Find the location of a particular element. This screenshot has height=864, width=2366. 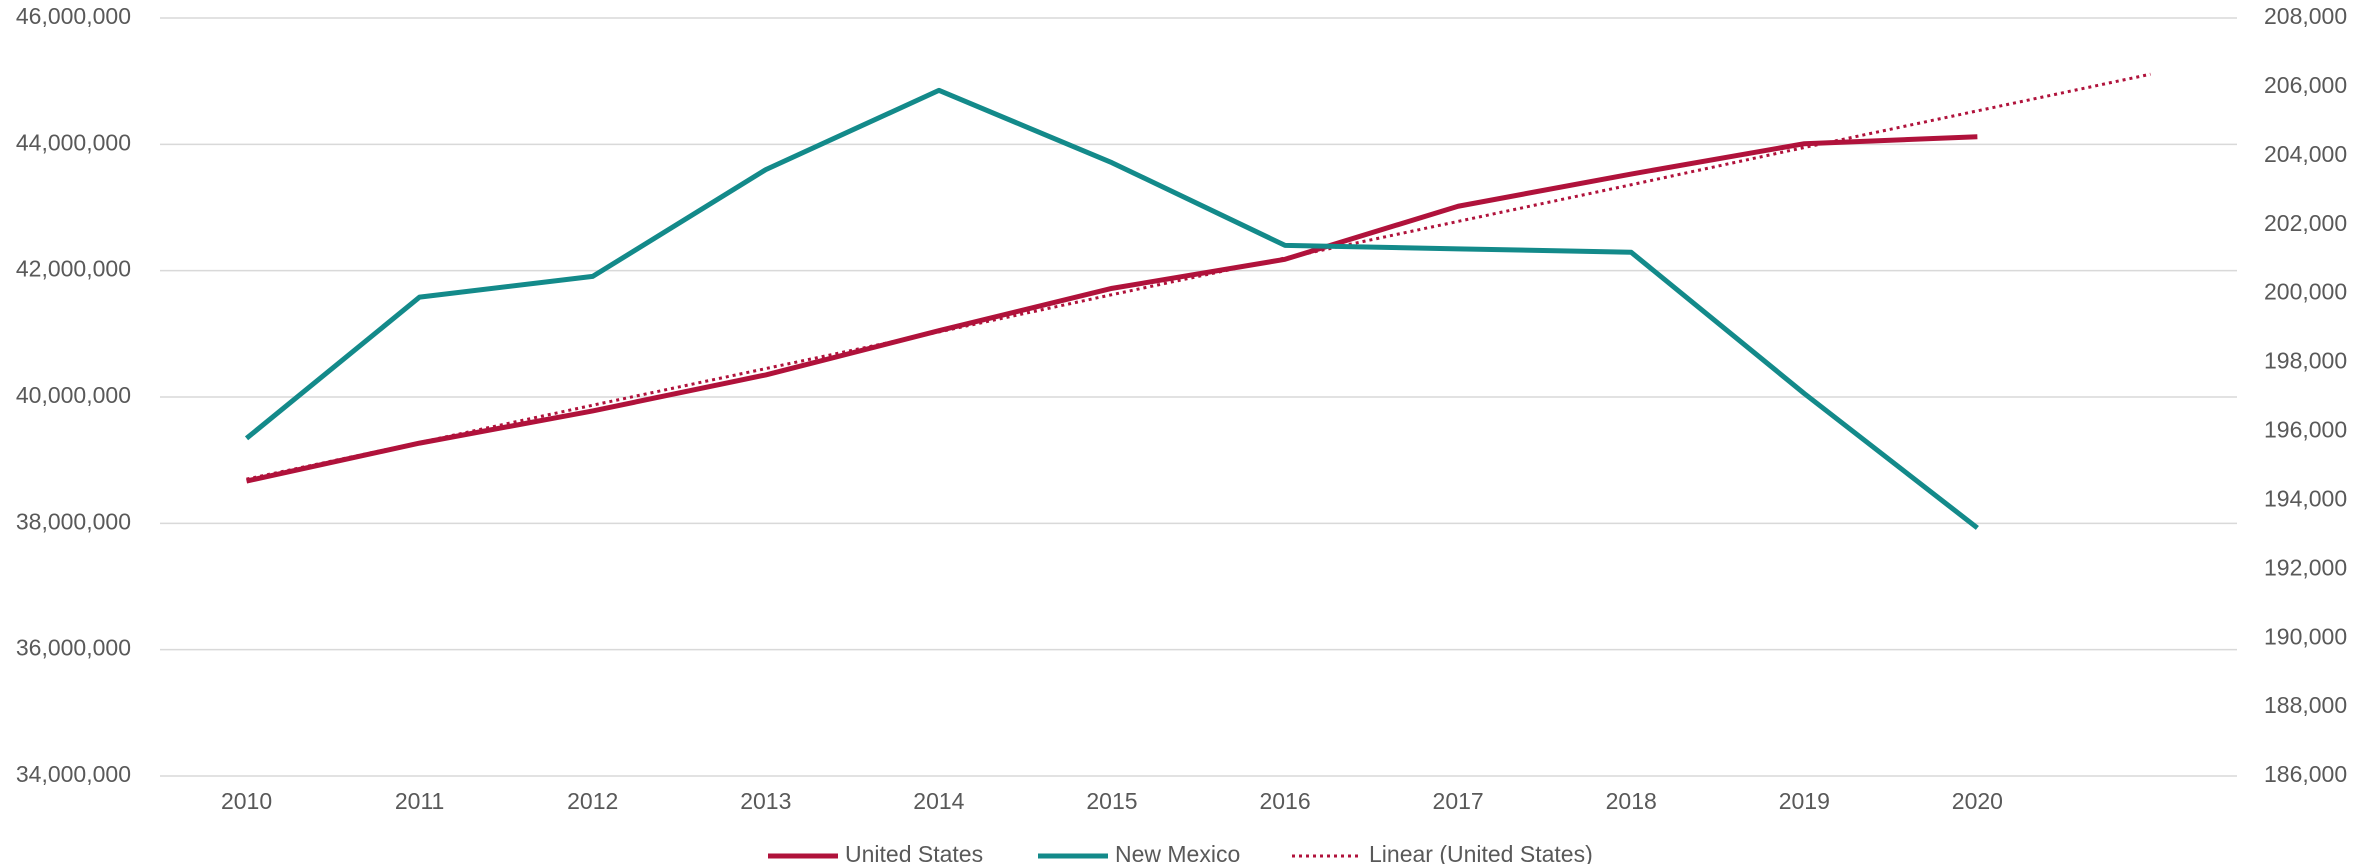

x-tick-label: 2010 is located at coordinates (246, 801).